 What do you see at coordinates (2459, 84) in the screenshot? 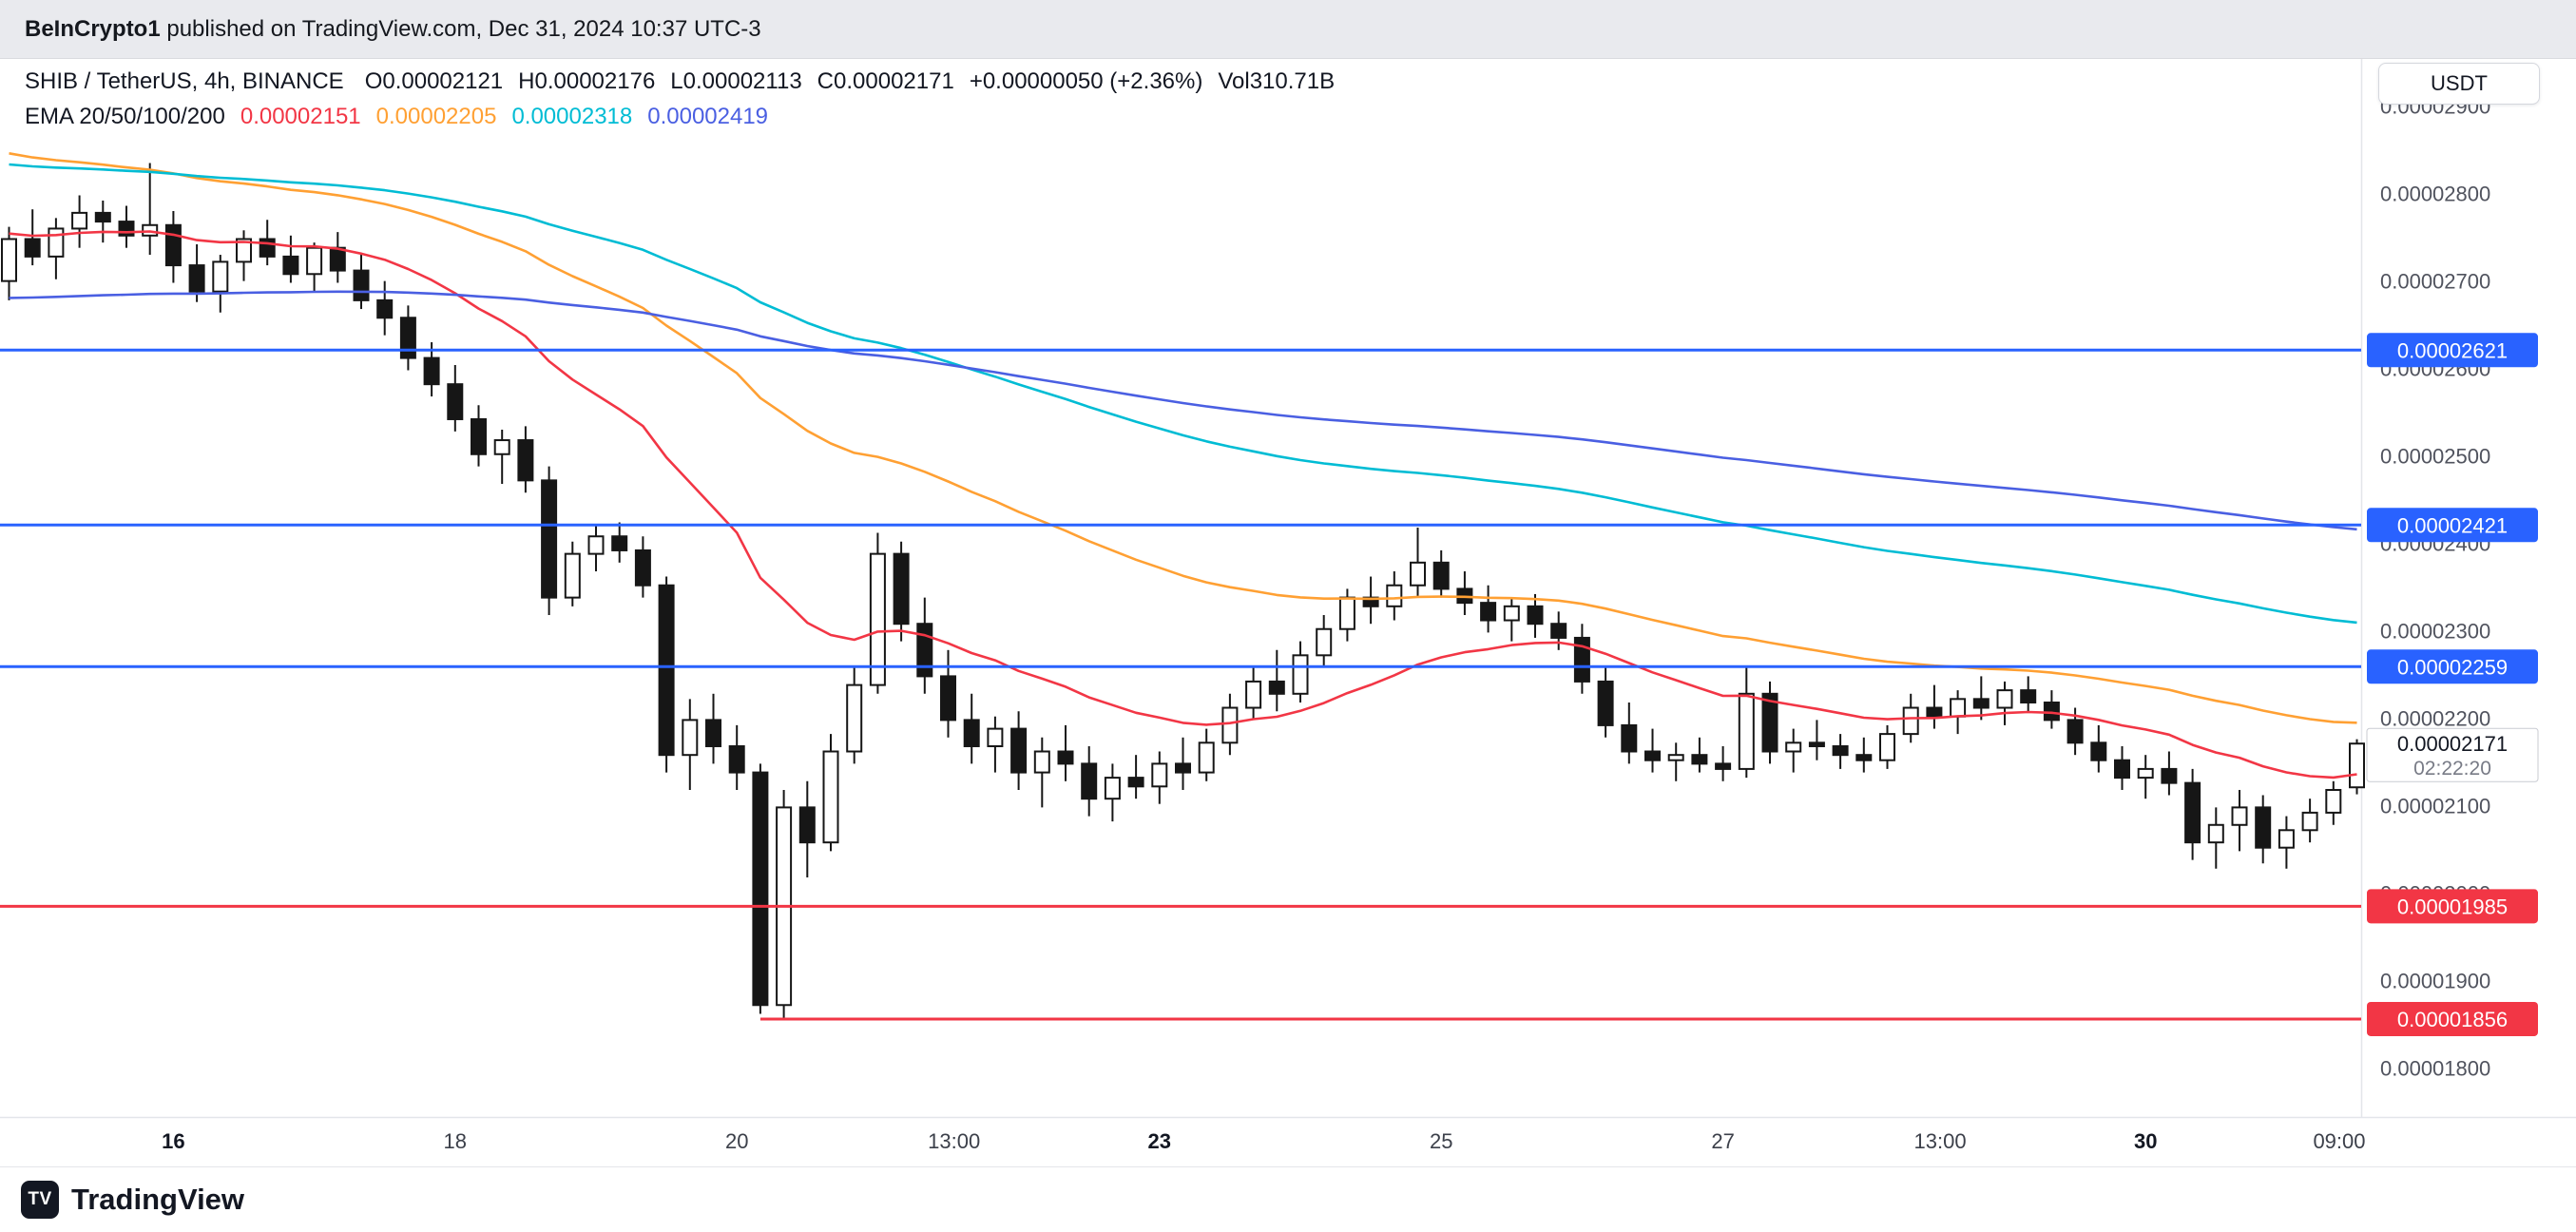
I see `currency-toggle-button: USDT` at bounding box center [2459, 84].